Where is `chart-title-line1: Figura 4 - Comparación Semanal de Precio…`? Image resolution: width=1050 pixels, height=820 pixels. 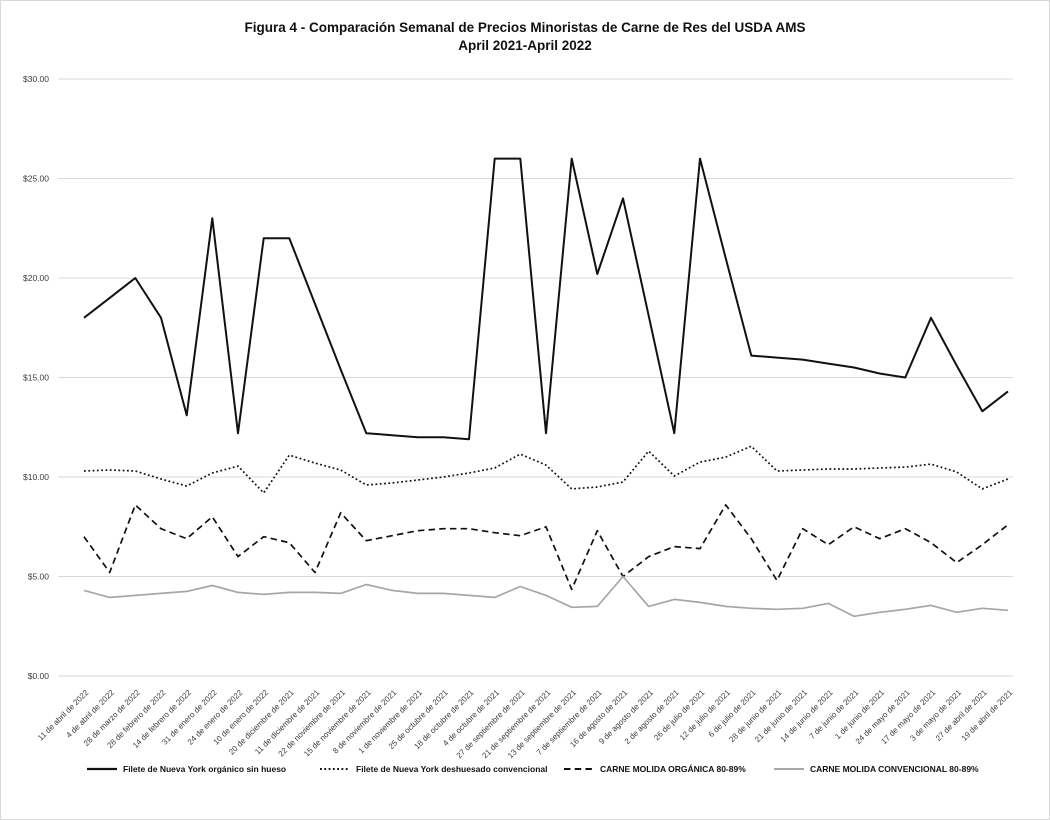
chart-title-line1: Figura 4 - Comparación Semanal de Precio… is located at coordinates (525, 27).